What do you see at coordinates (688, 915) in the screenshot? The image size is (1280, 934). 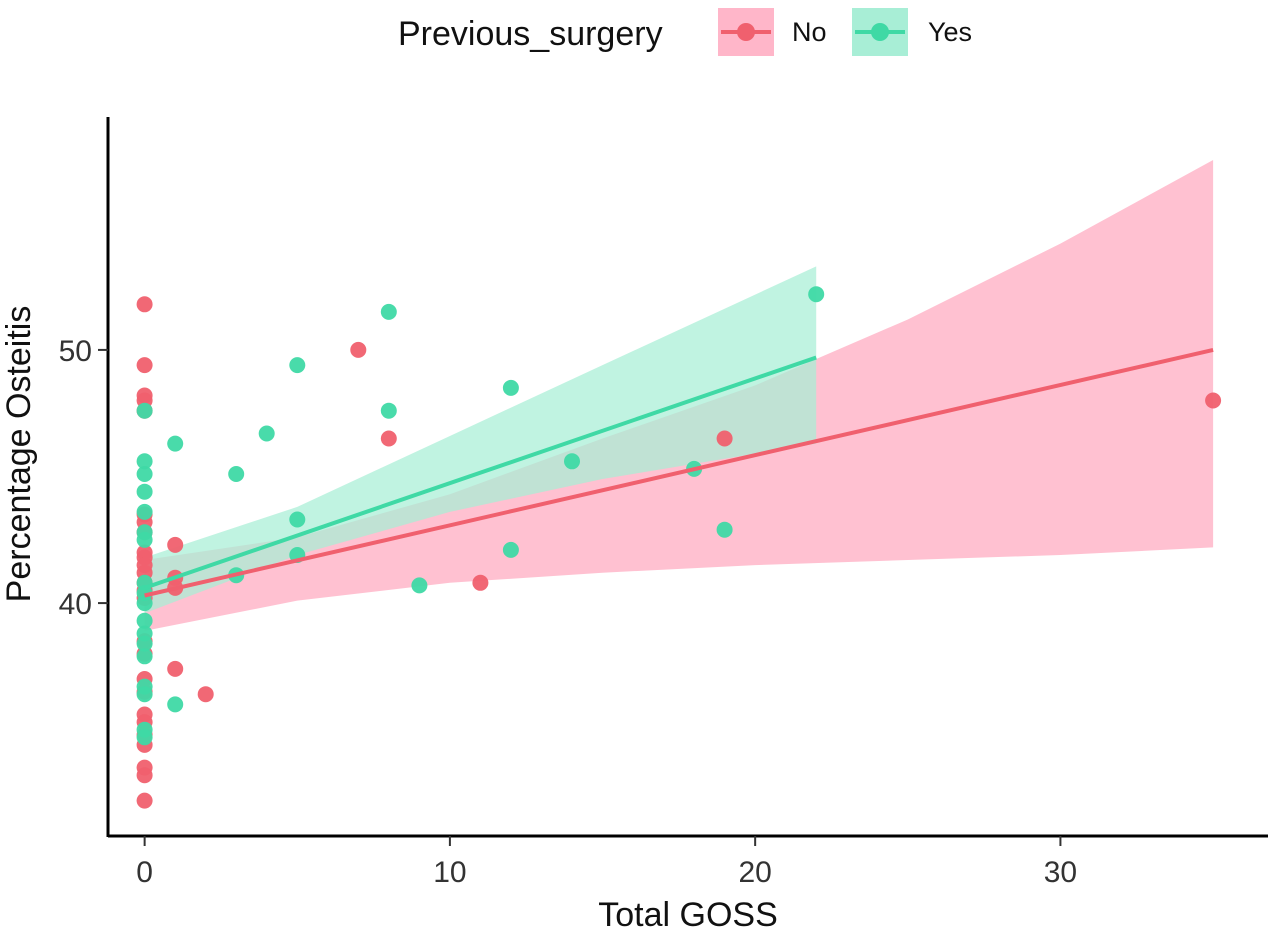 I see `x-axis-title: Total GOSS` at bounding box center [688, 915].